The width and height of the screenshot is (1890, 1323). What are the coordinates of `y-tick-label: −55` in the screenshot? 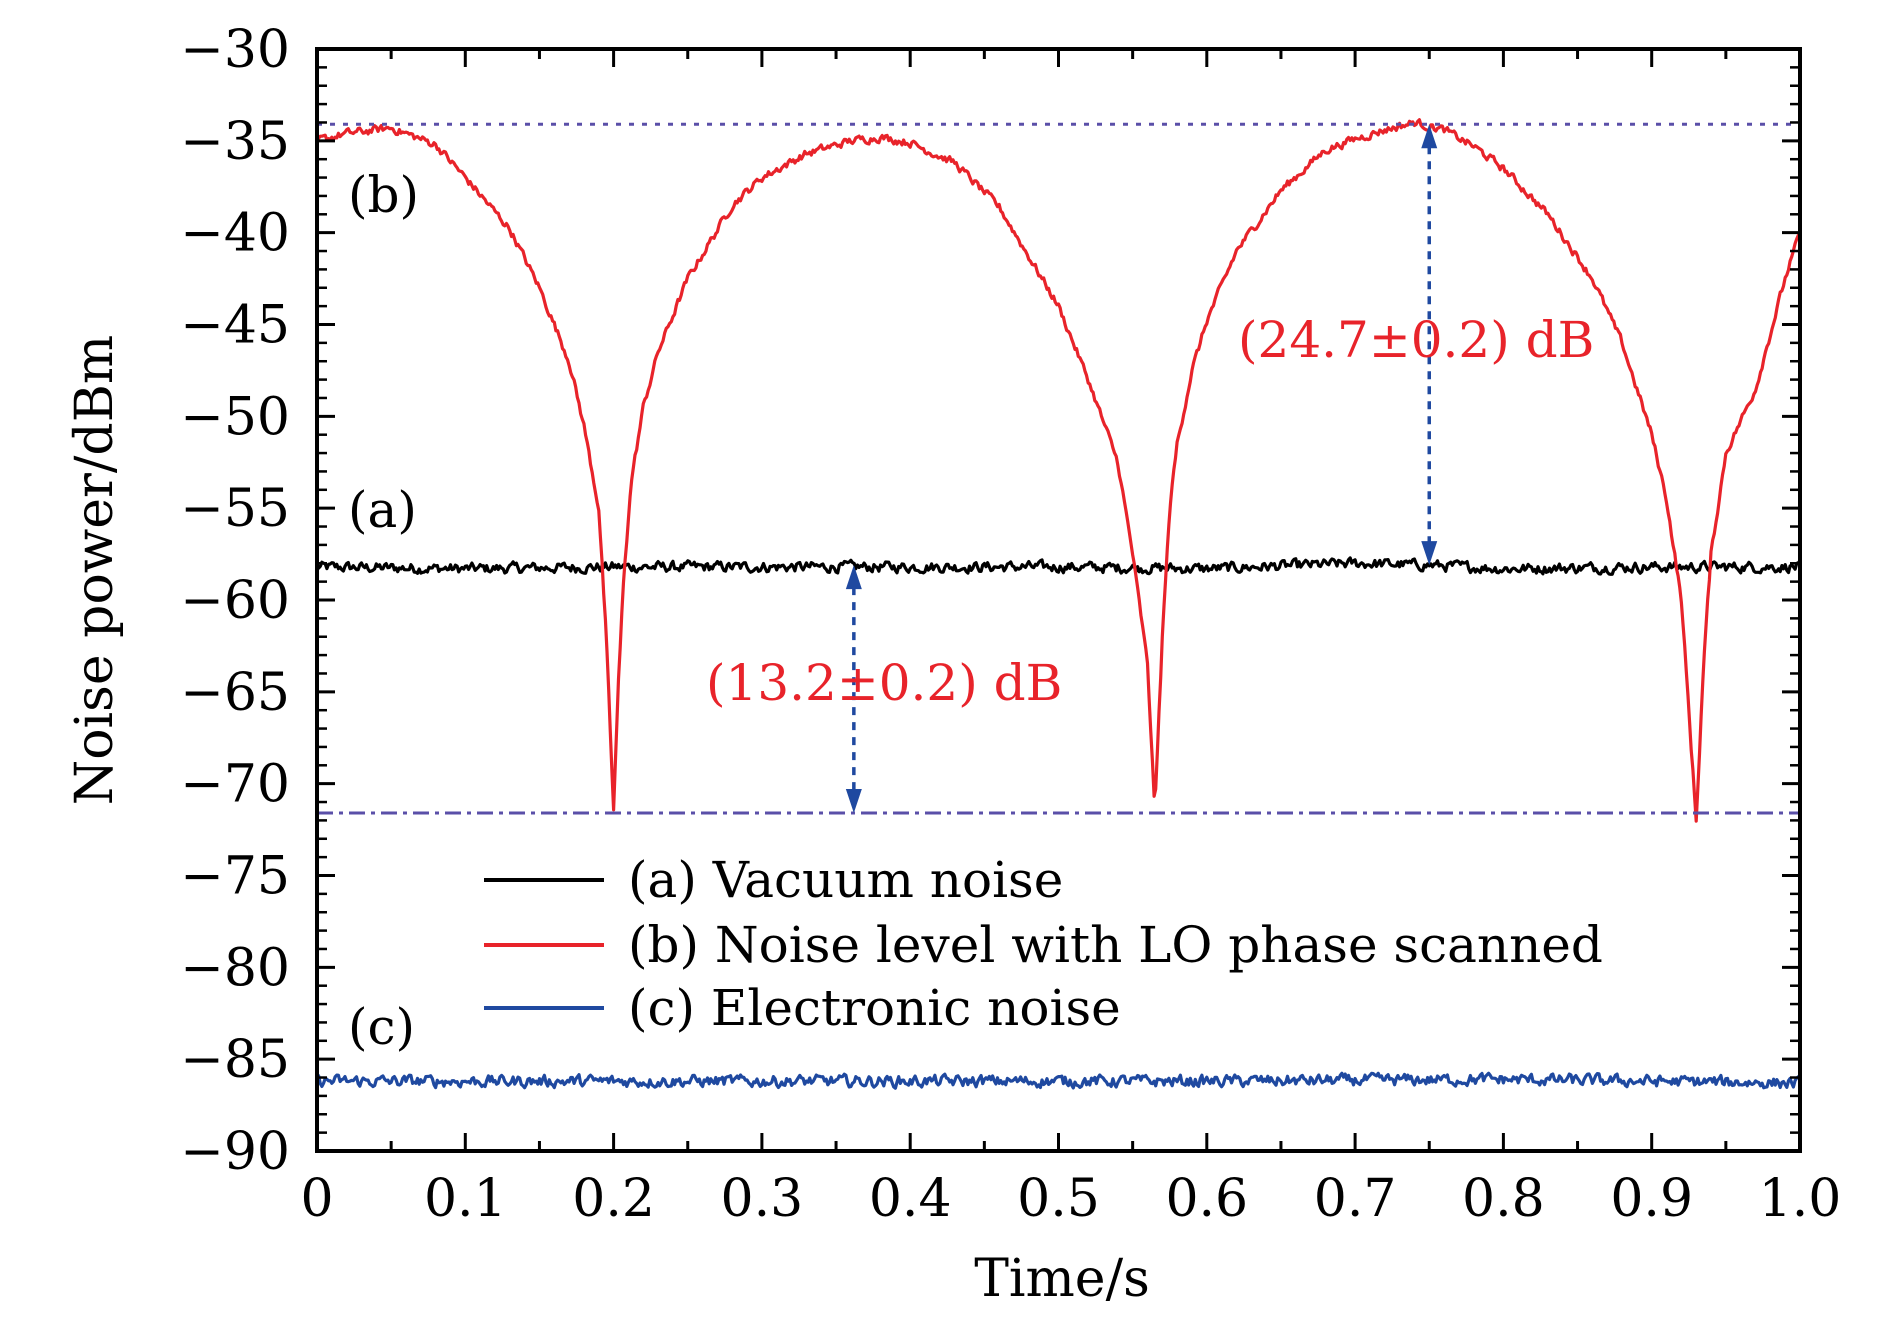 It's located at (235, 509).